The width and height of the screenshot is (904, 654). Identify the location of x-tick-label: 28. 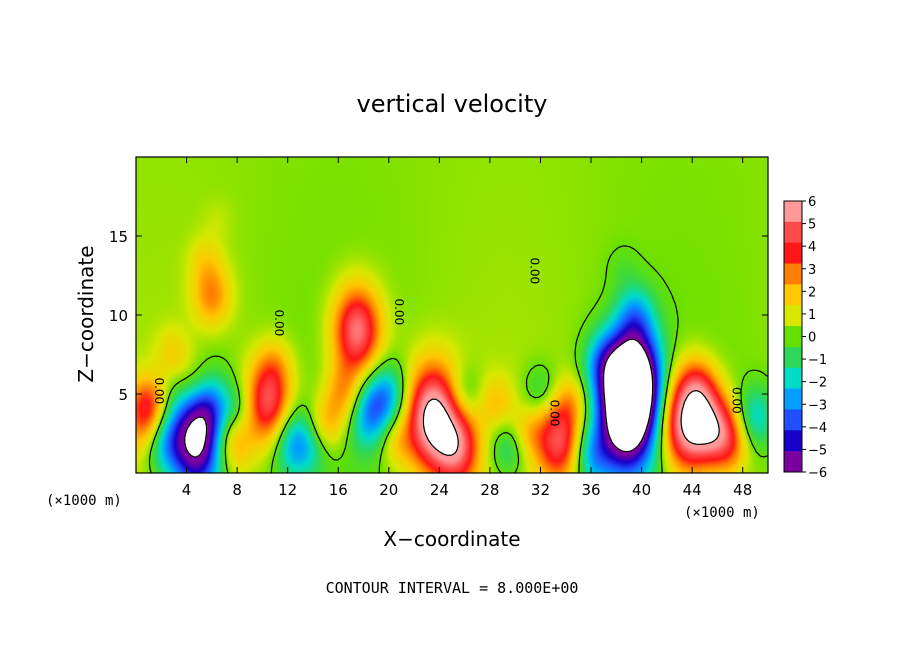
(489, 490).